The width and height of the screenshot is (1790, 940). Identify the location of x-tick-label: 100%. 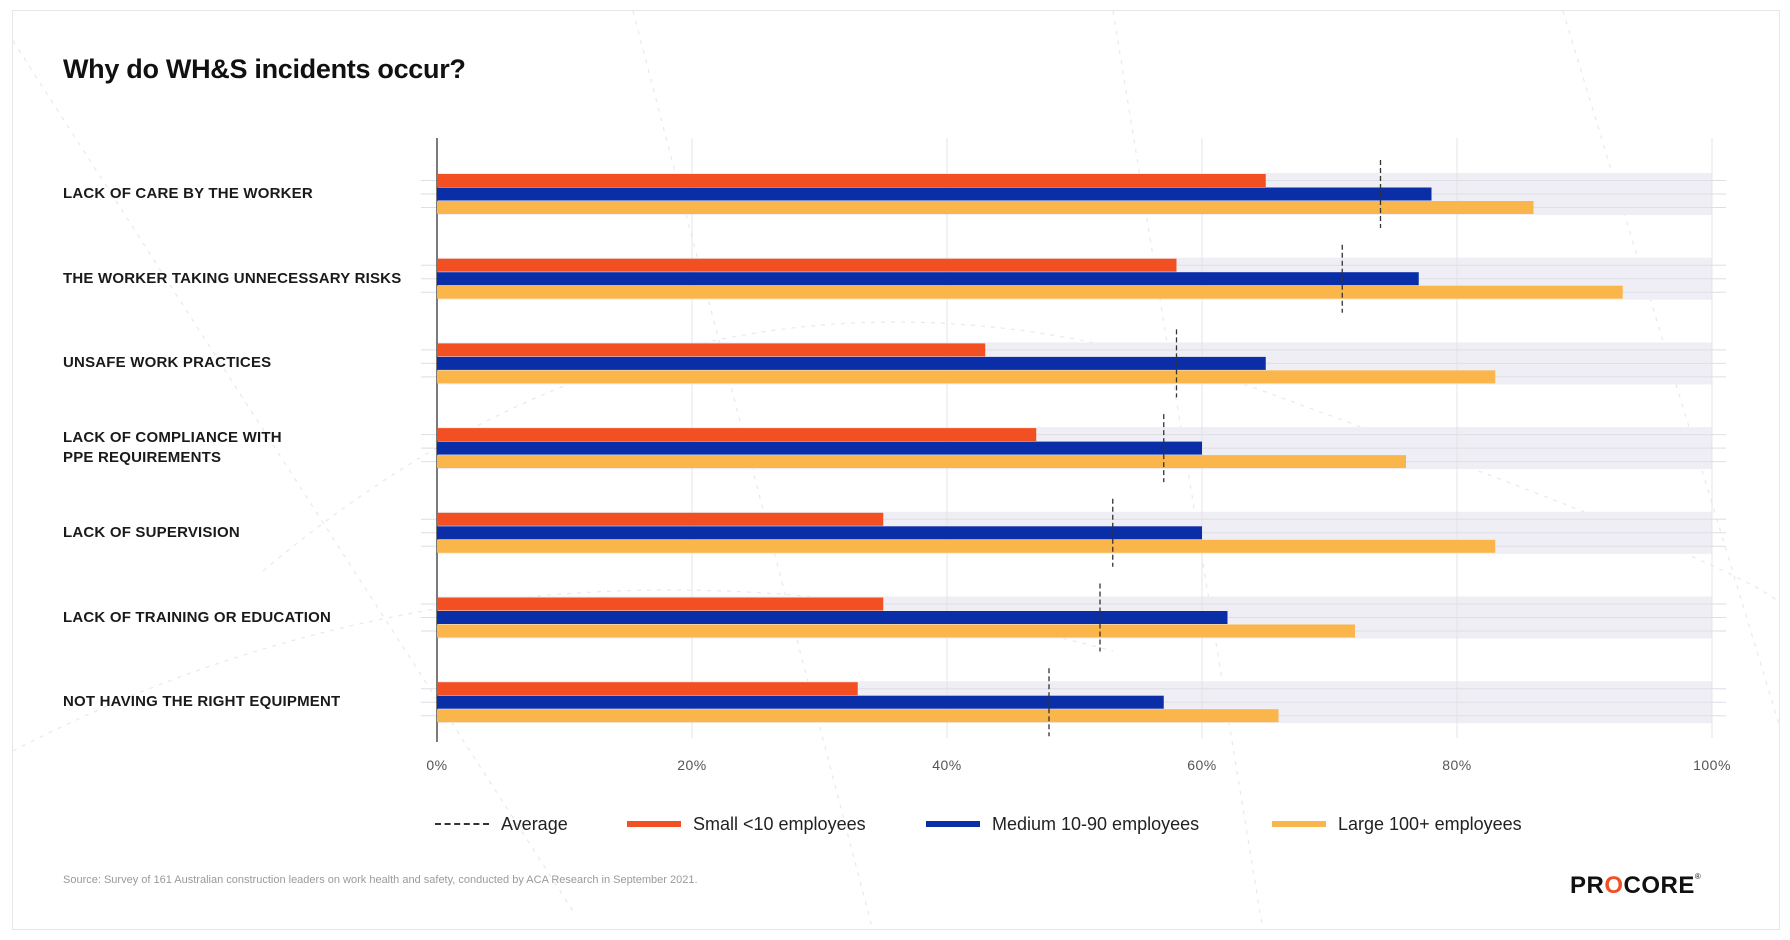
(1712, 765).